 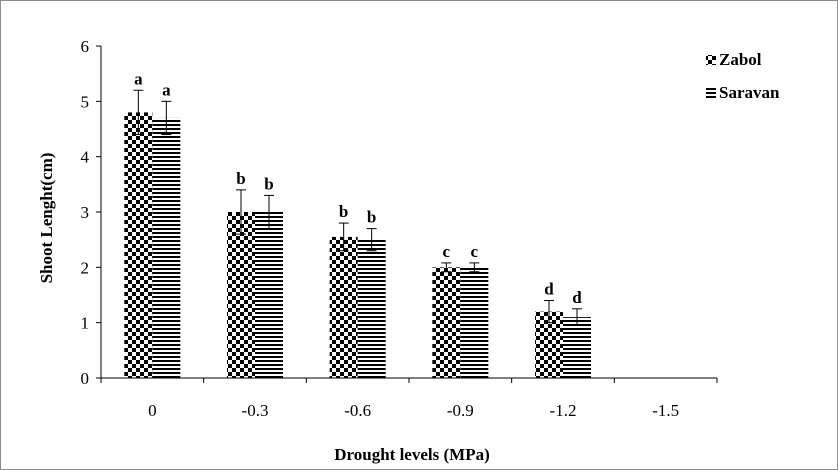 I want to click on legend-label-zabol: Zabol, so click(x=740, y=59).